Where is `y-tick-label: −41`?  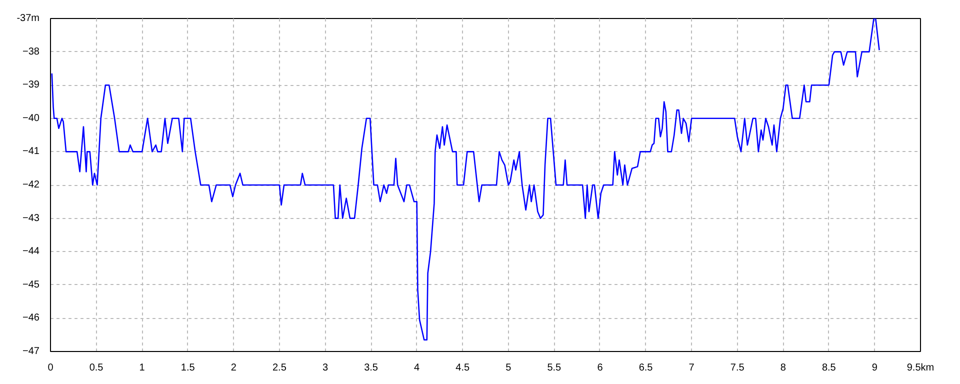 y-tick-label: −41 is located at coordinates (31, 152).